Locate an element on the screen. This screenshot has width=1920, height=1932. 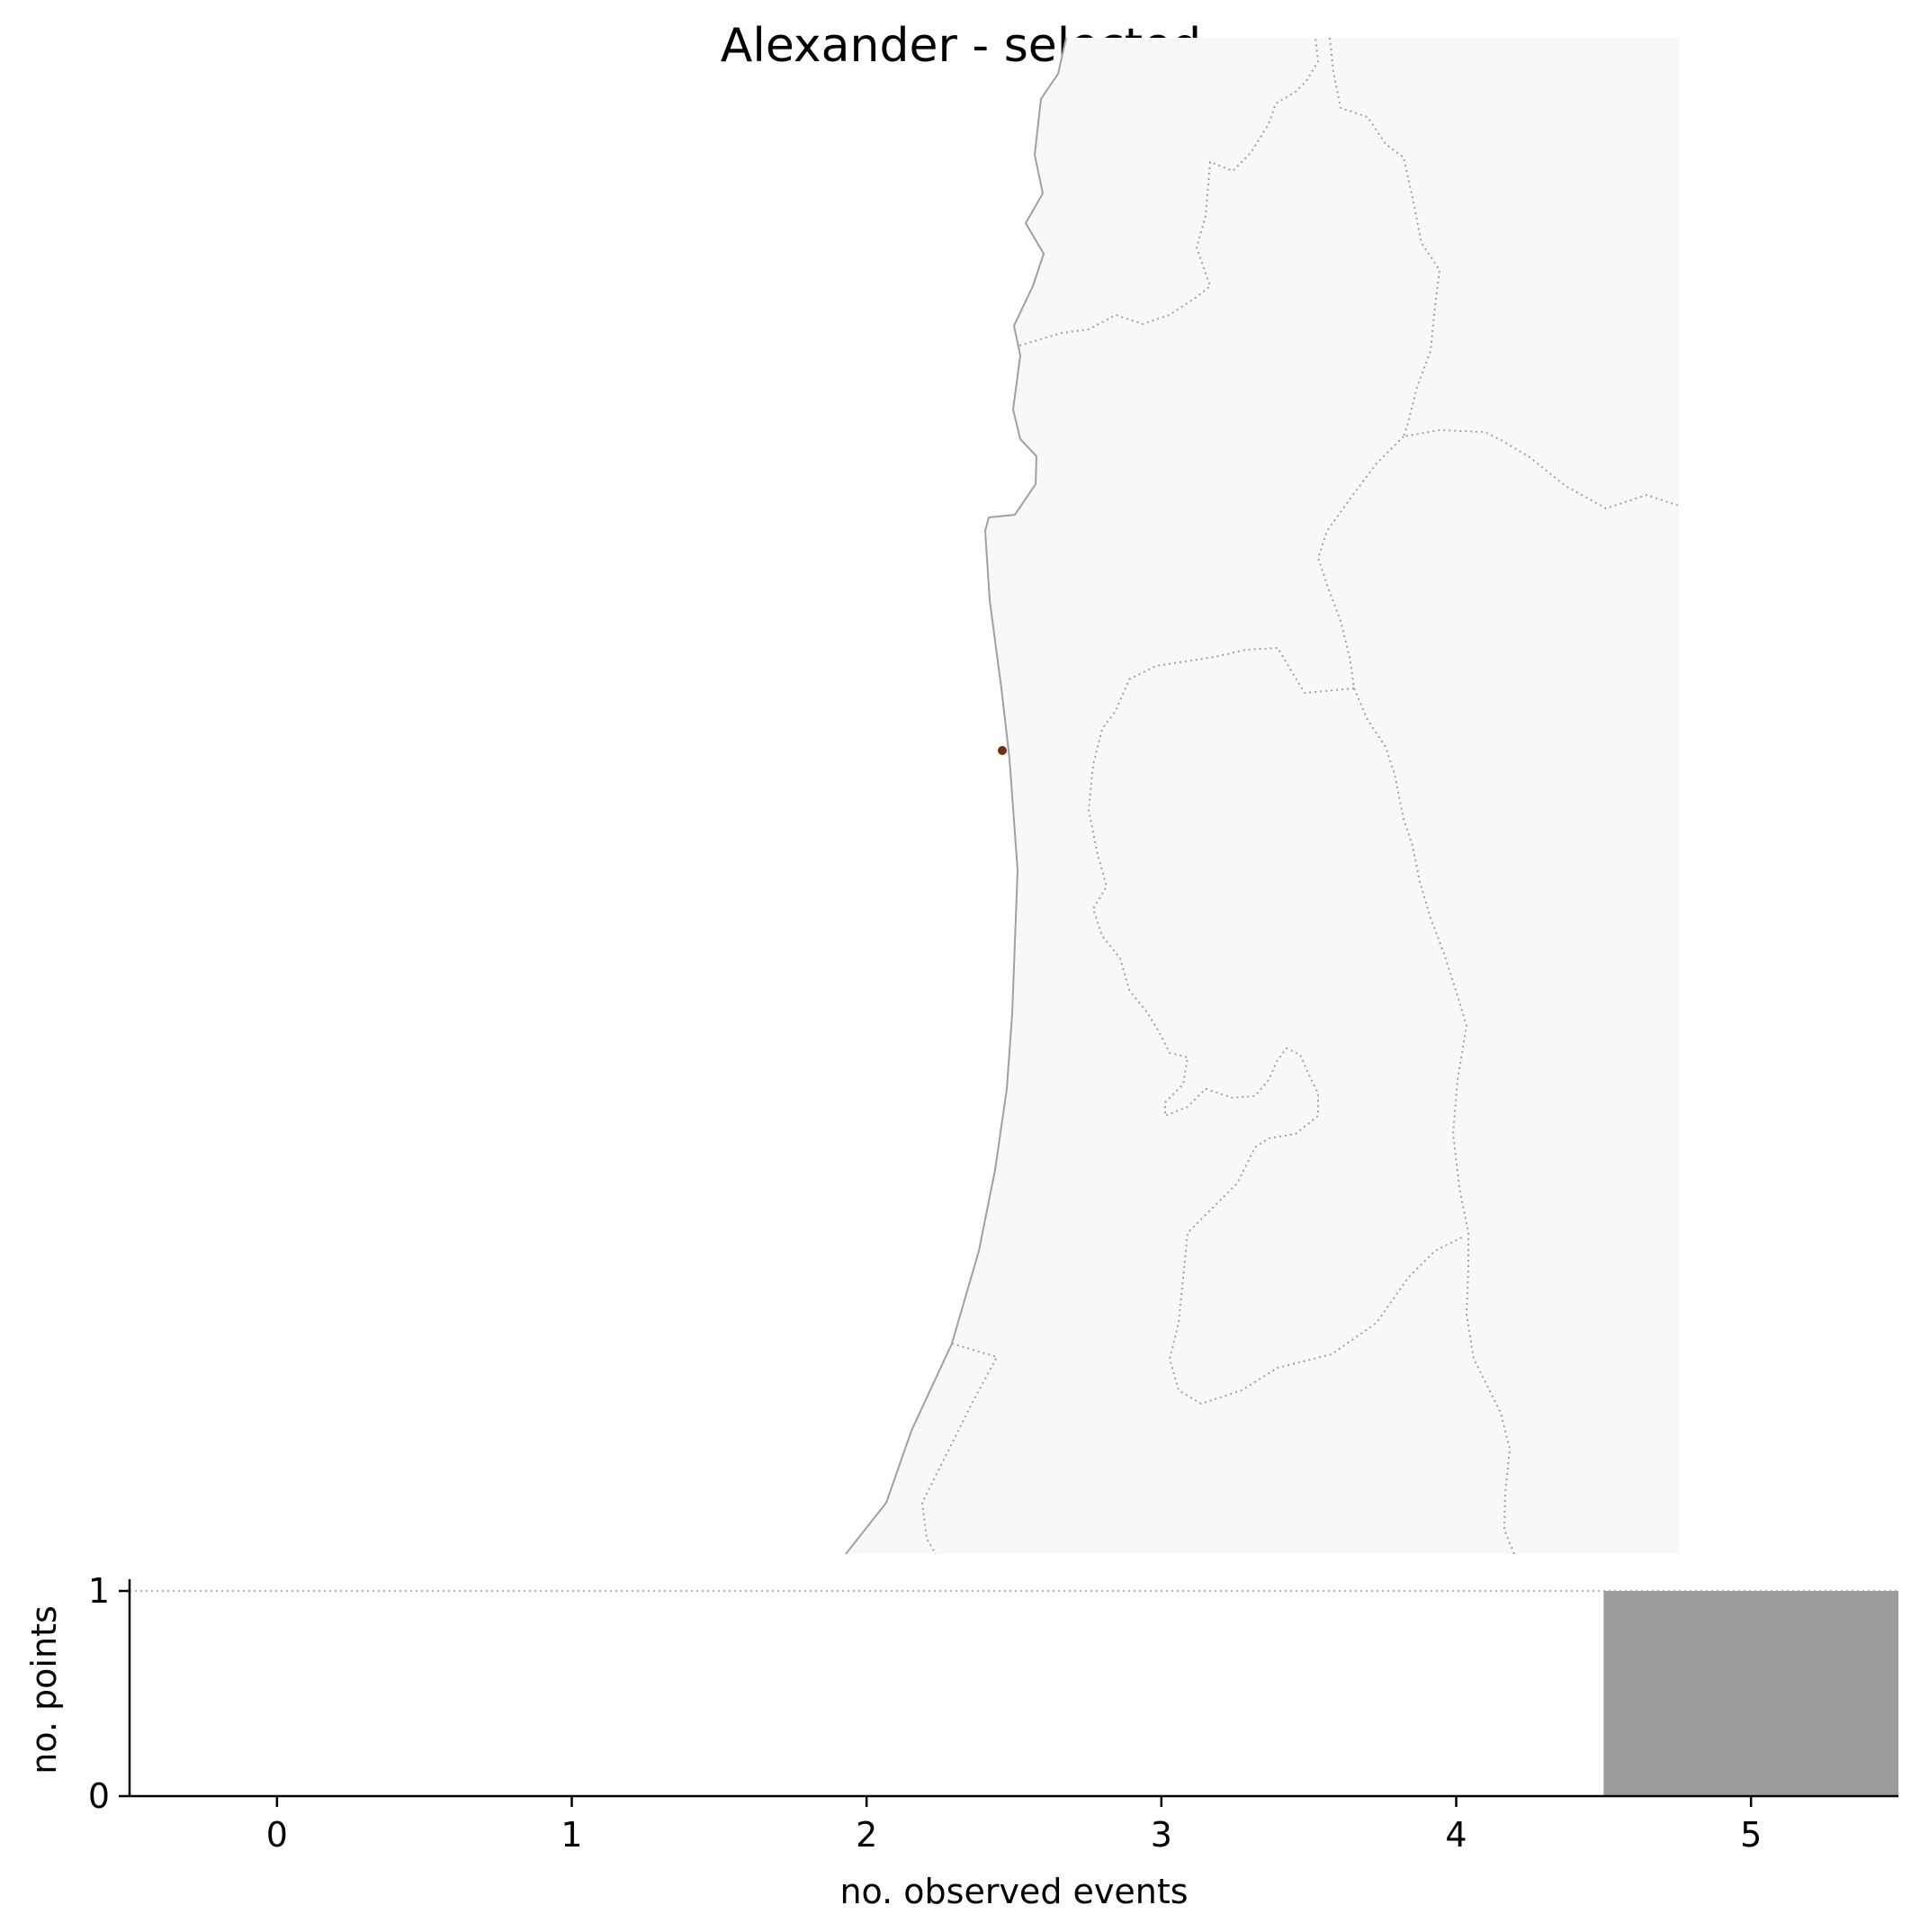
border-jordan is located at coordinates (1415, 995).